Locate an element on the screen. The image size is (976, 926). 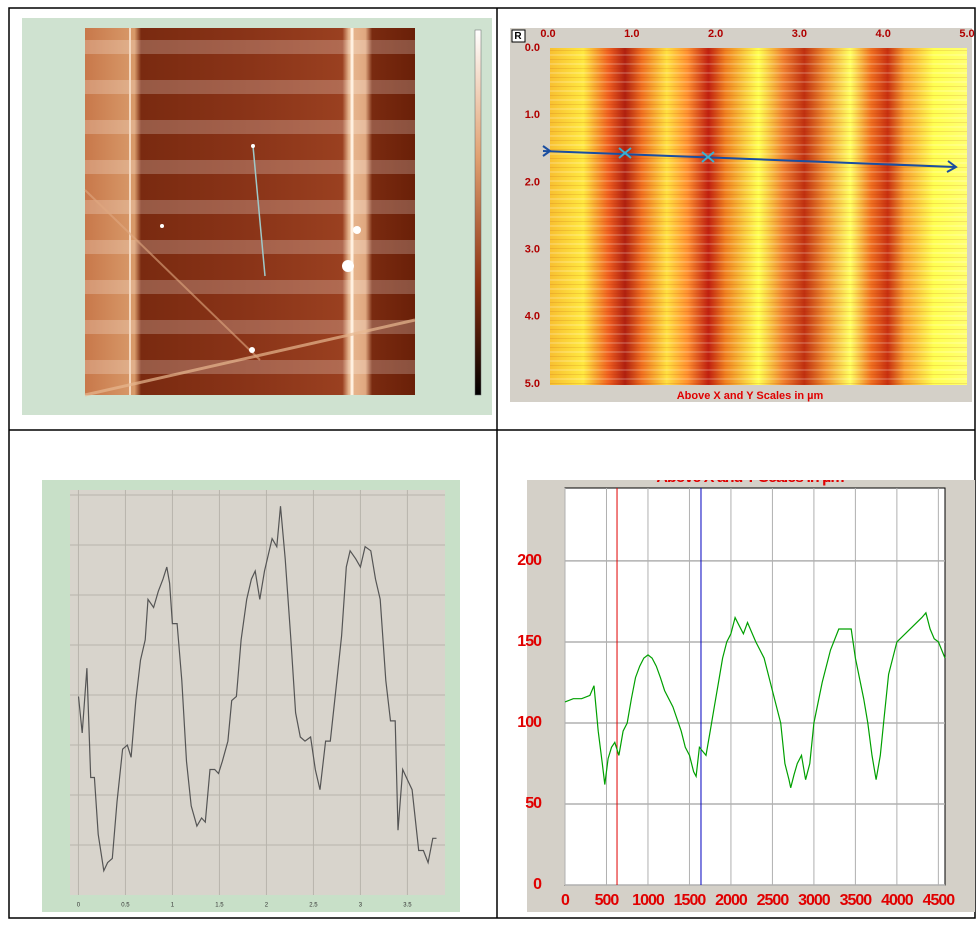
y-tick-label: 50 is located at coordinates (533, 803).